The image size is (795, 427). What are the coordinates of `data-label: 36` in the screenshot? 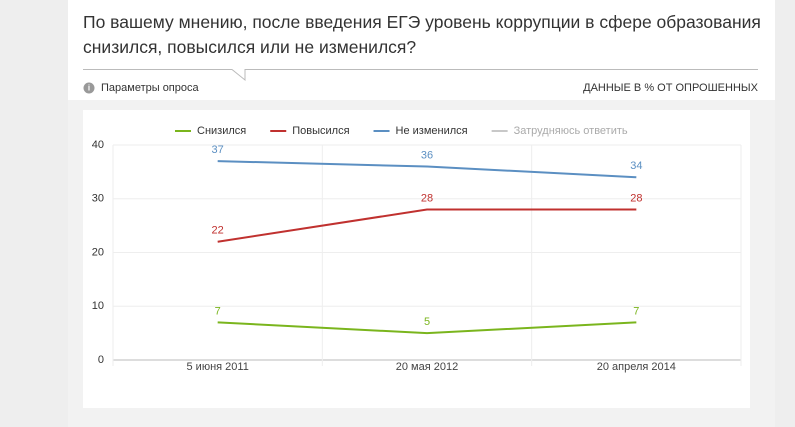 It's located at (427, 155).